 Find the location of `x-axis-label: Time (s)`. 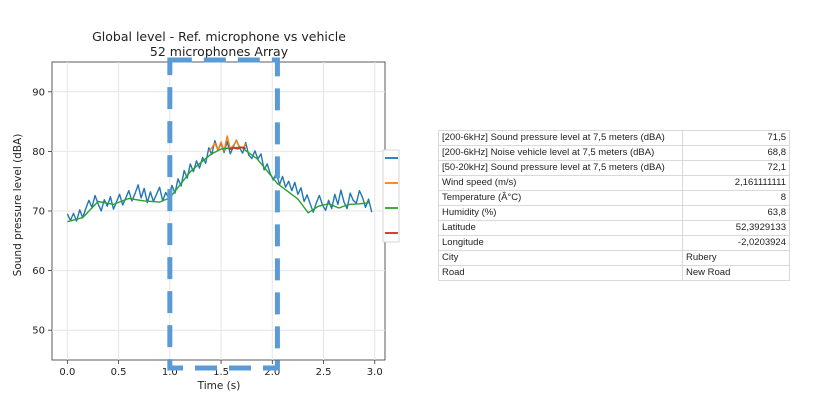

x-axis-label: Time (s) is located at coordinates (219, 386).